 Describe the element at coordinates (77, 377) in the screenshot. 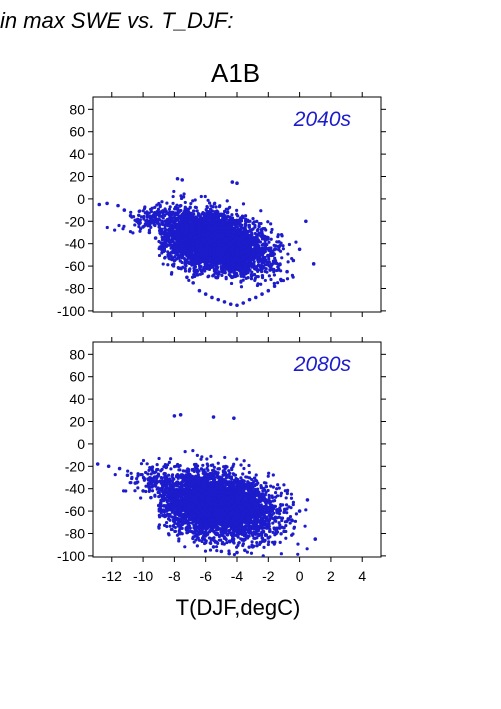

I see `y-tick-label: 60` at that location.